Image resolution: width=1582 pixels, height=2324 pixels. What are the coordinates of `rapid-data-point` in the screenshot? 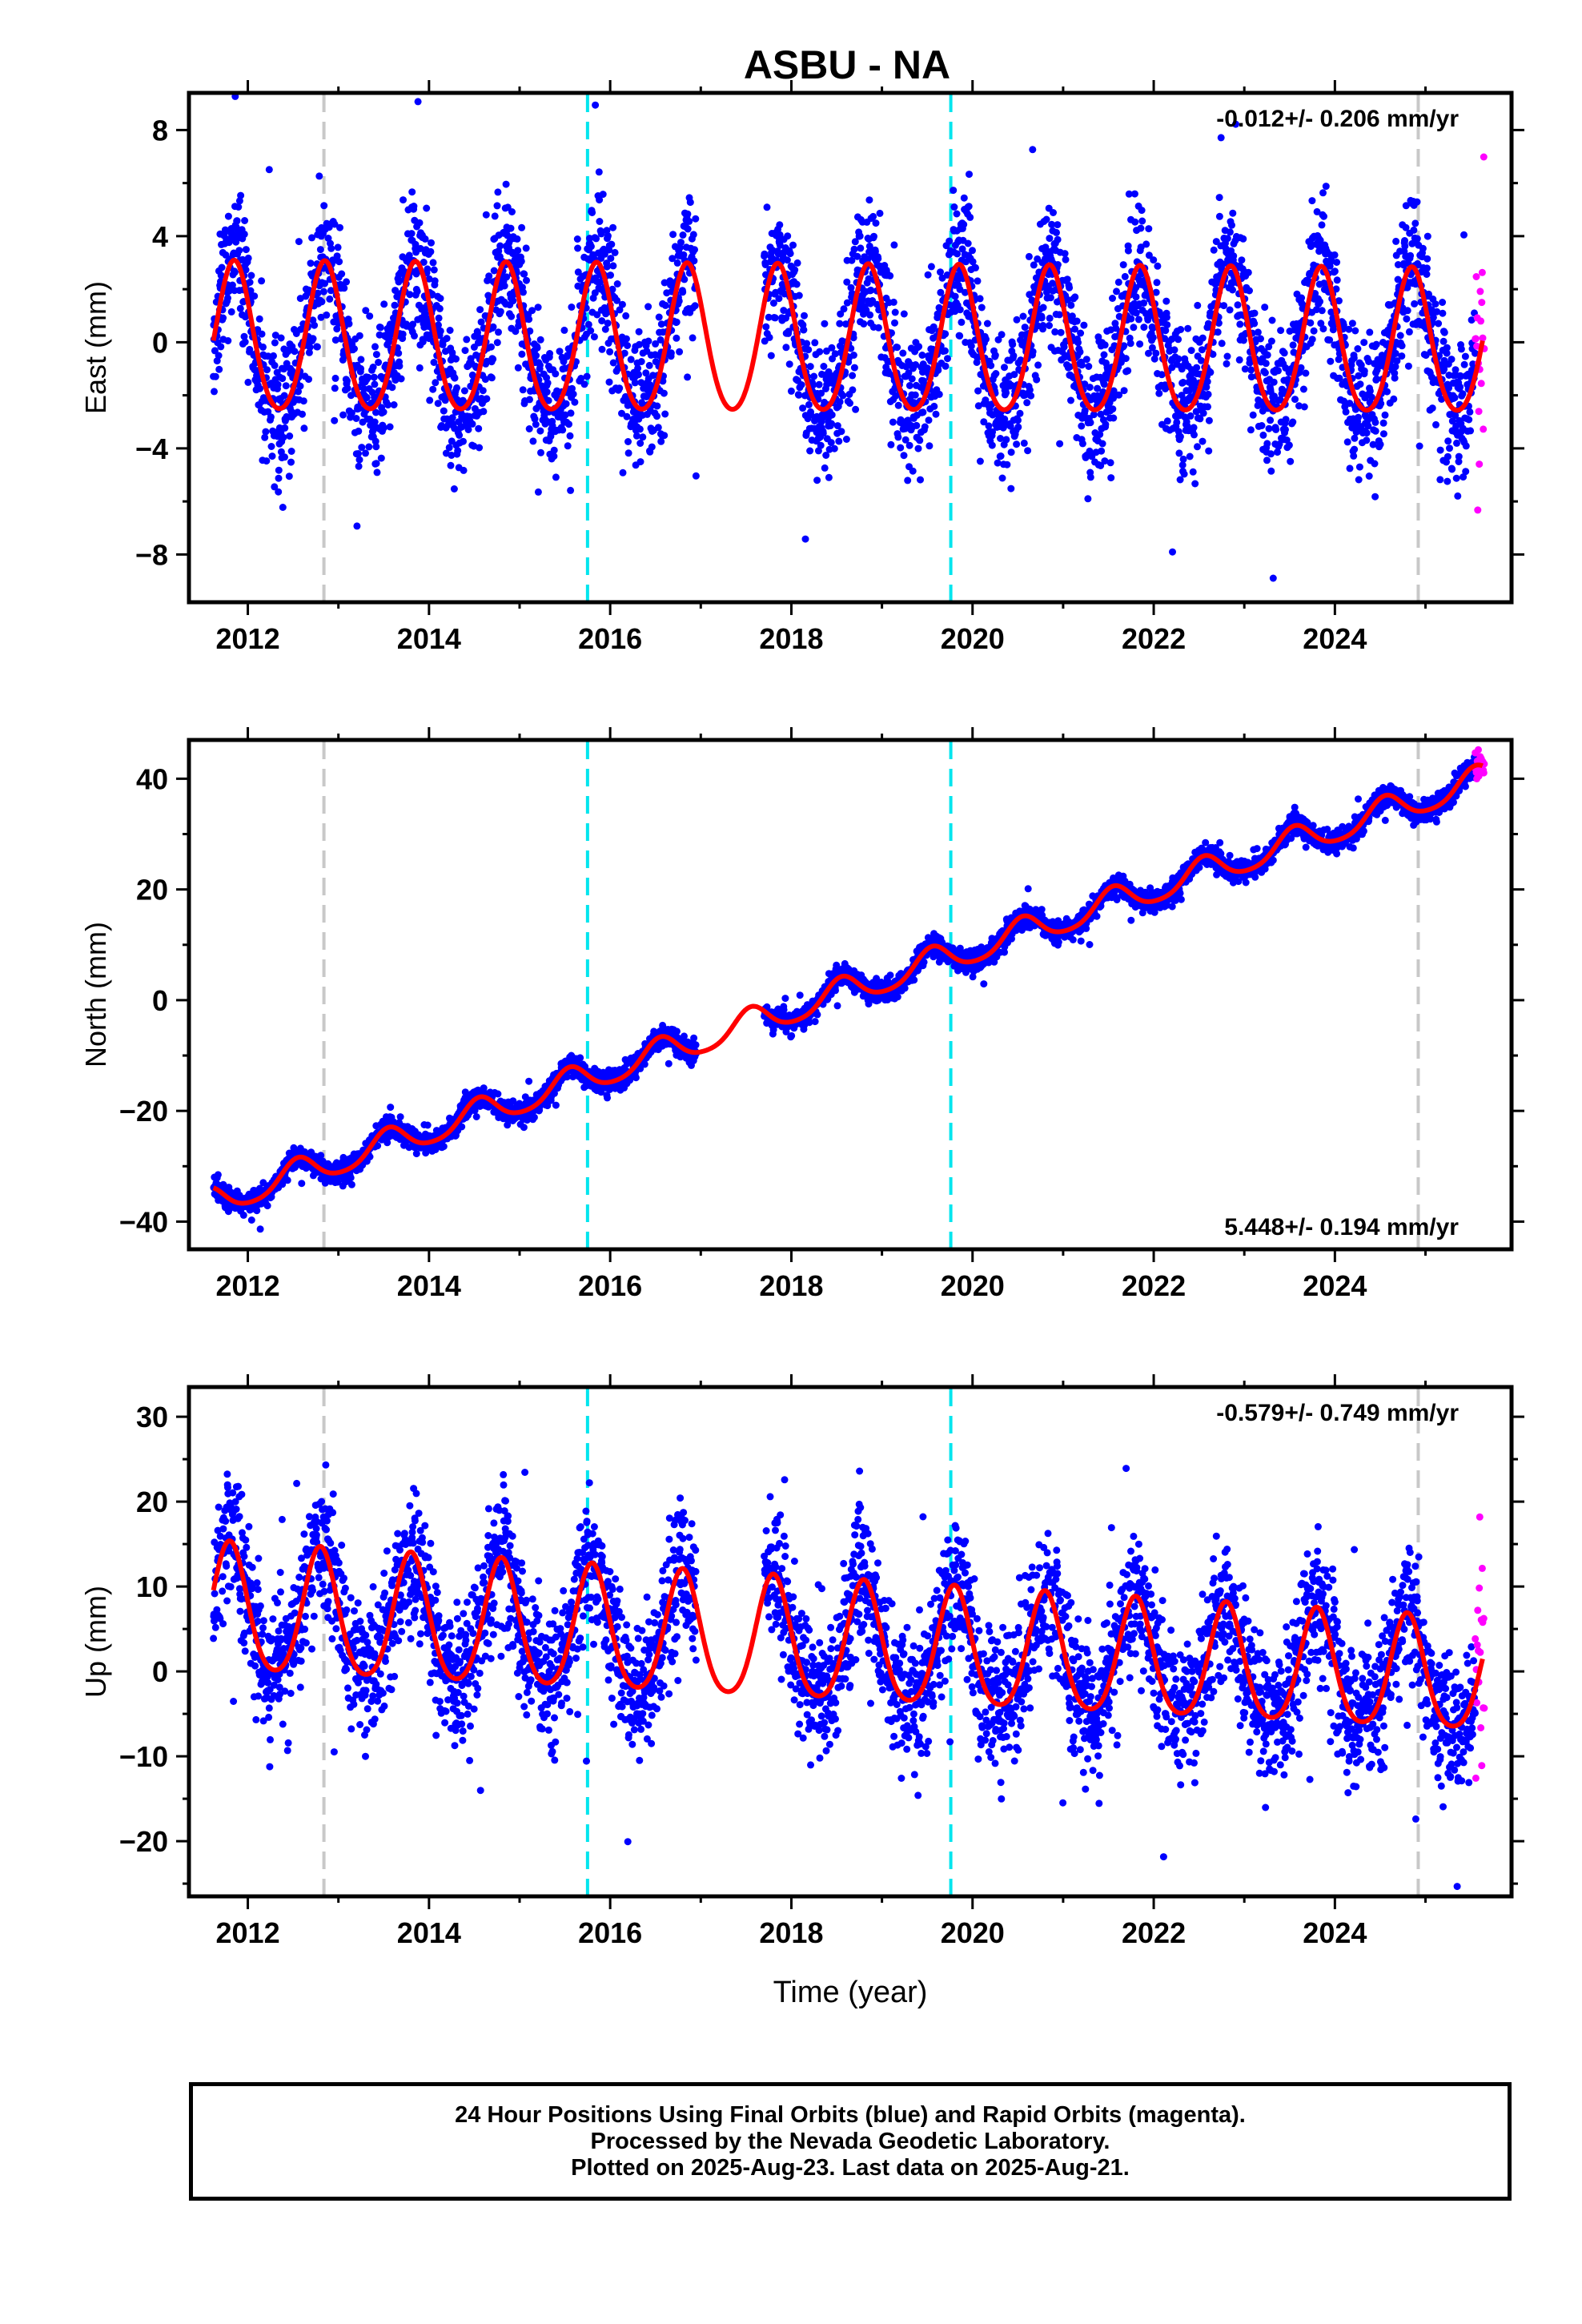 It's located at (1481, 384).